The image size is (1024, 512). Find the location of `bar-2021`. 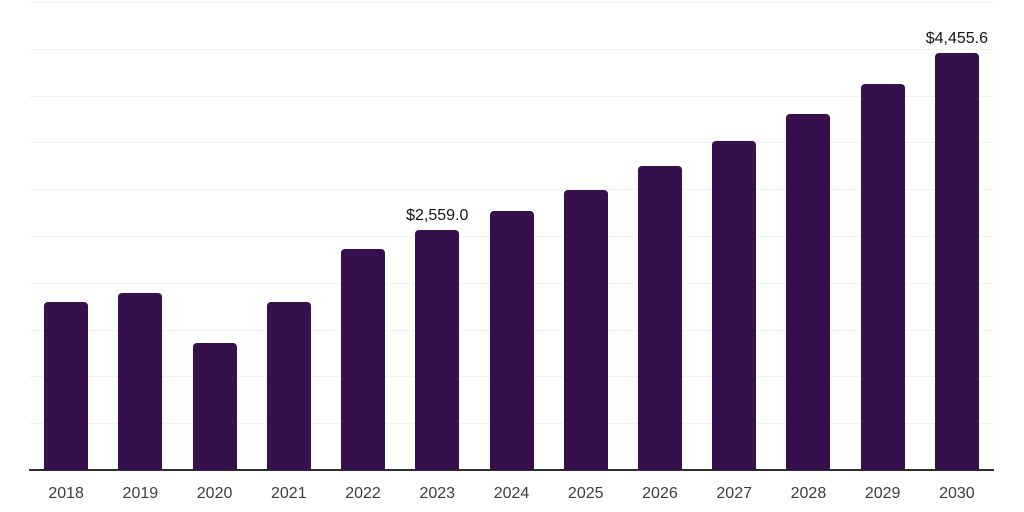

bar-2021 is located at coordinates (288, 385).